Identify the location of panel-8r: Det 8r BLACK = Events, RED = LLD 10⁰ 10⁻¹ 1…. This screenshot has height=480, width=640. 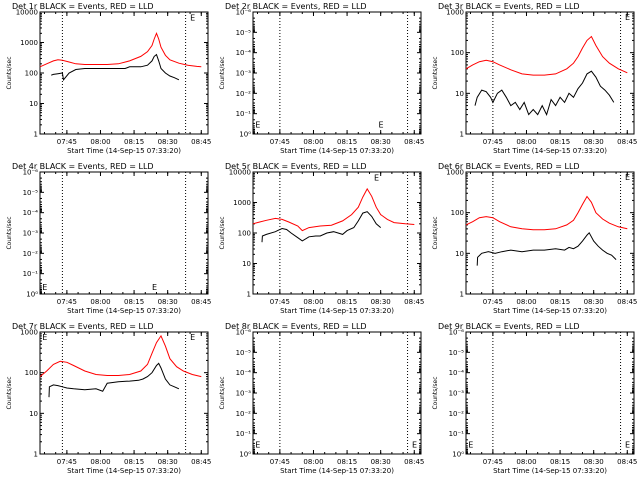
(321, 398).